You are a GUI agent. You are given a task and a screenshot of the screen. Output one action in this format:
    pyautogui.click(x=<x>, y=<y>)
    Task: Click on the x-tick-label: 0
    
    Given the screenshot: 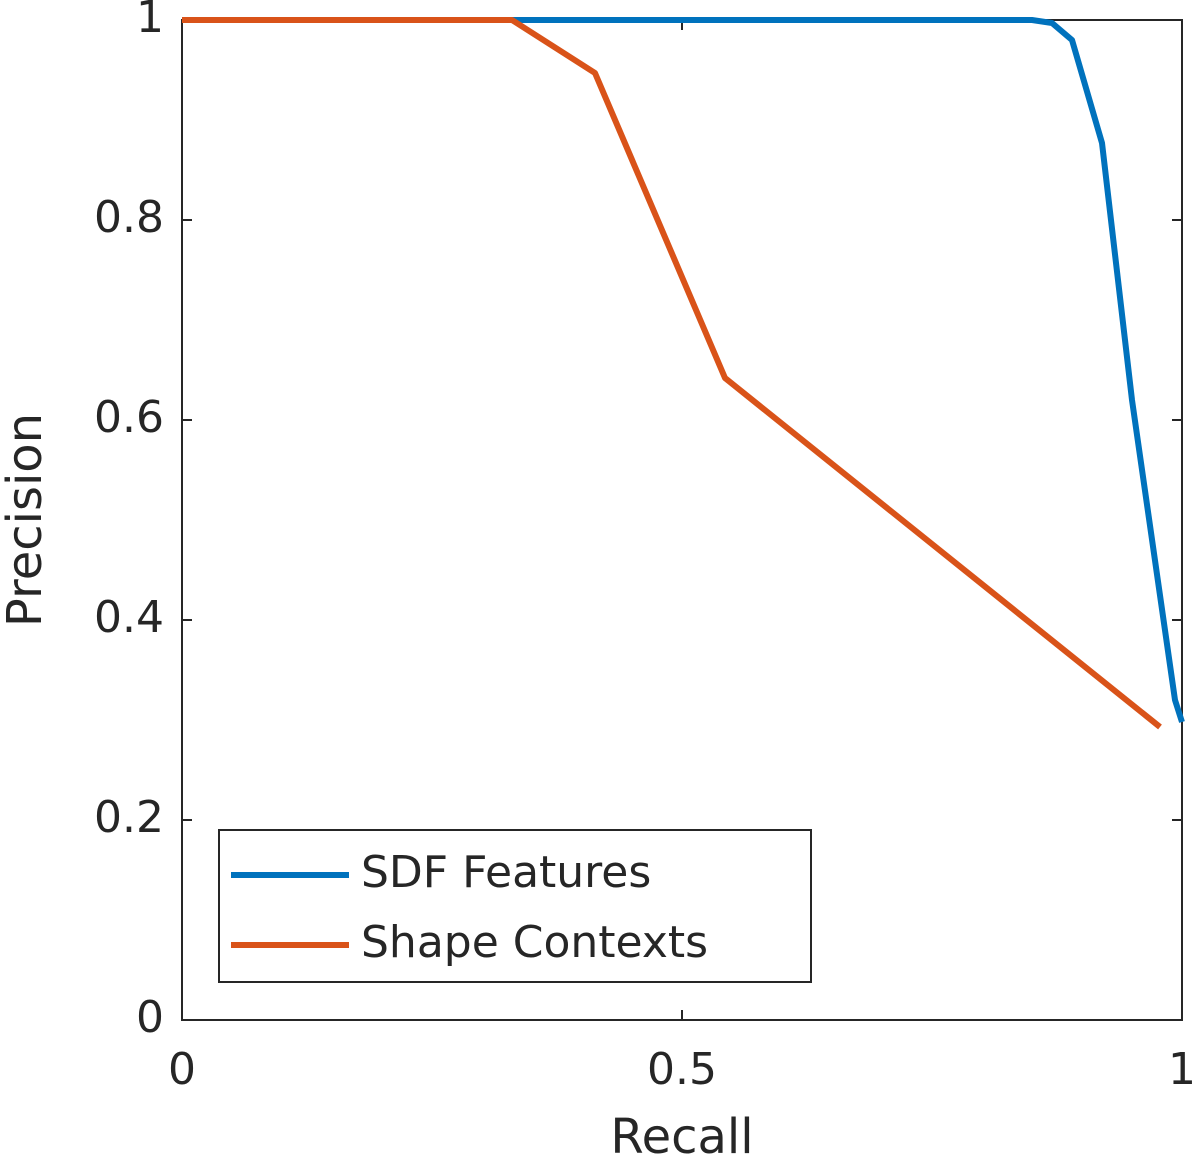 What is the action you would take?
    pyautogui.click(x=182, y=1069)
    